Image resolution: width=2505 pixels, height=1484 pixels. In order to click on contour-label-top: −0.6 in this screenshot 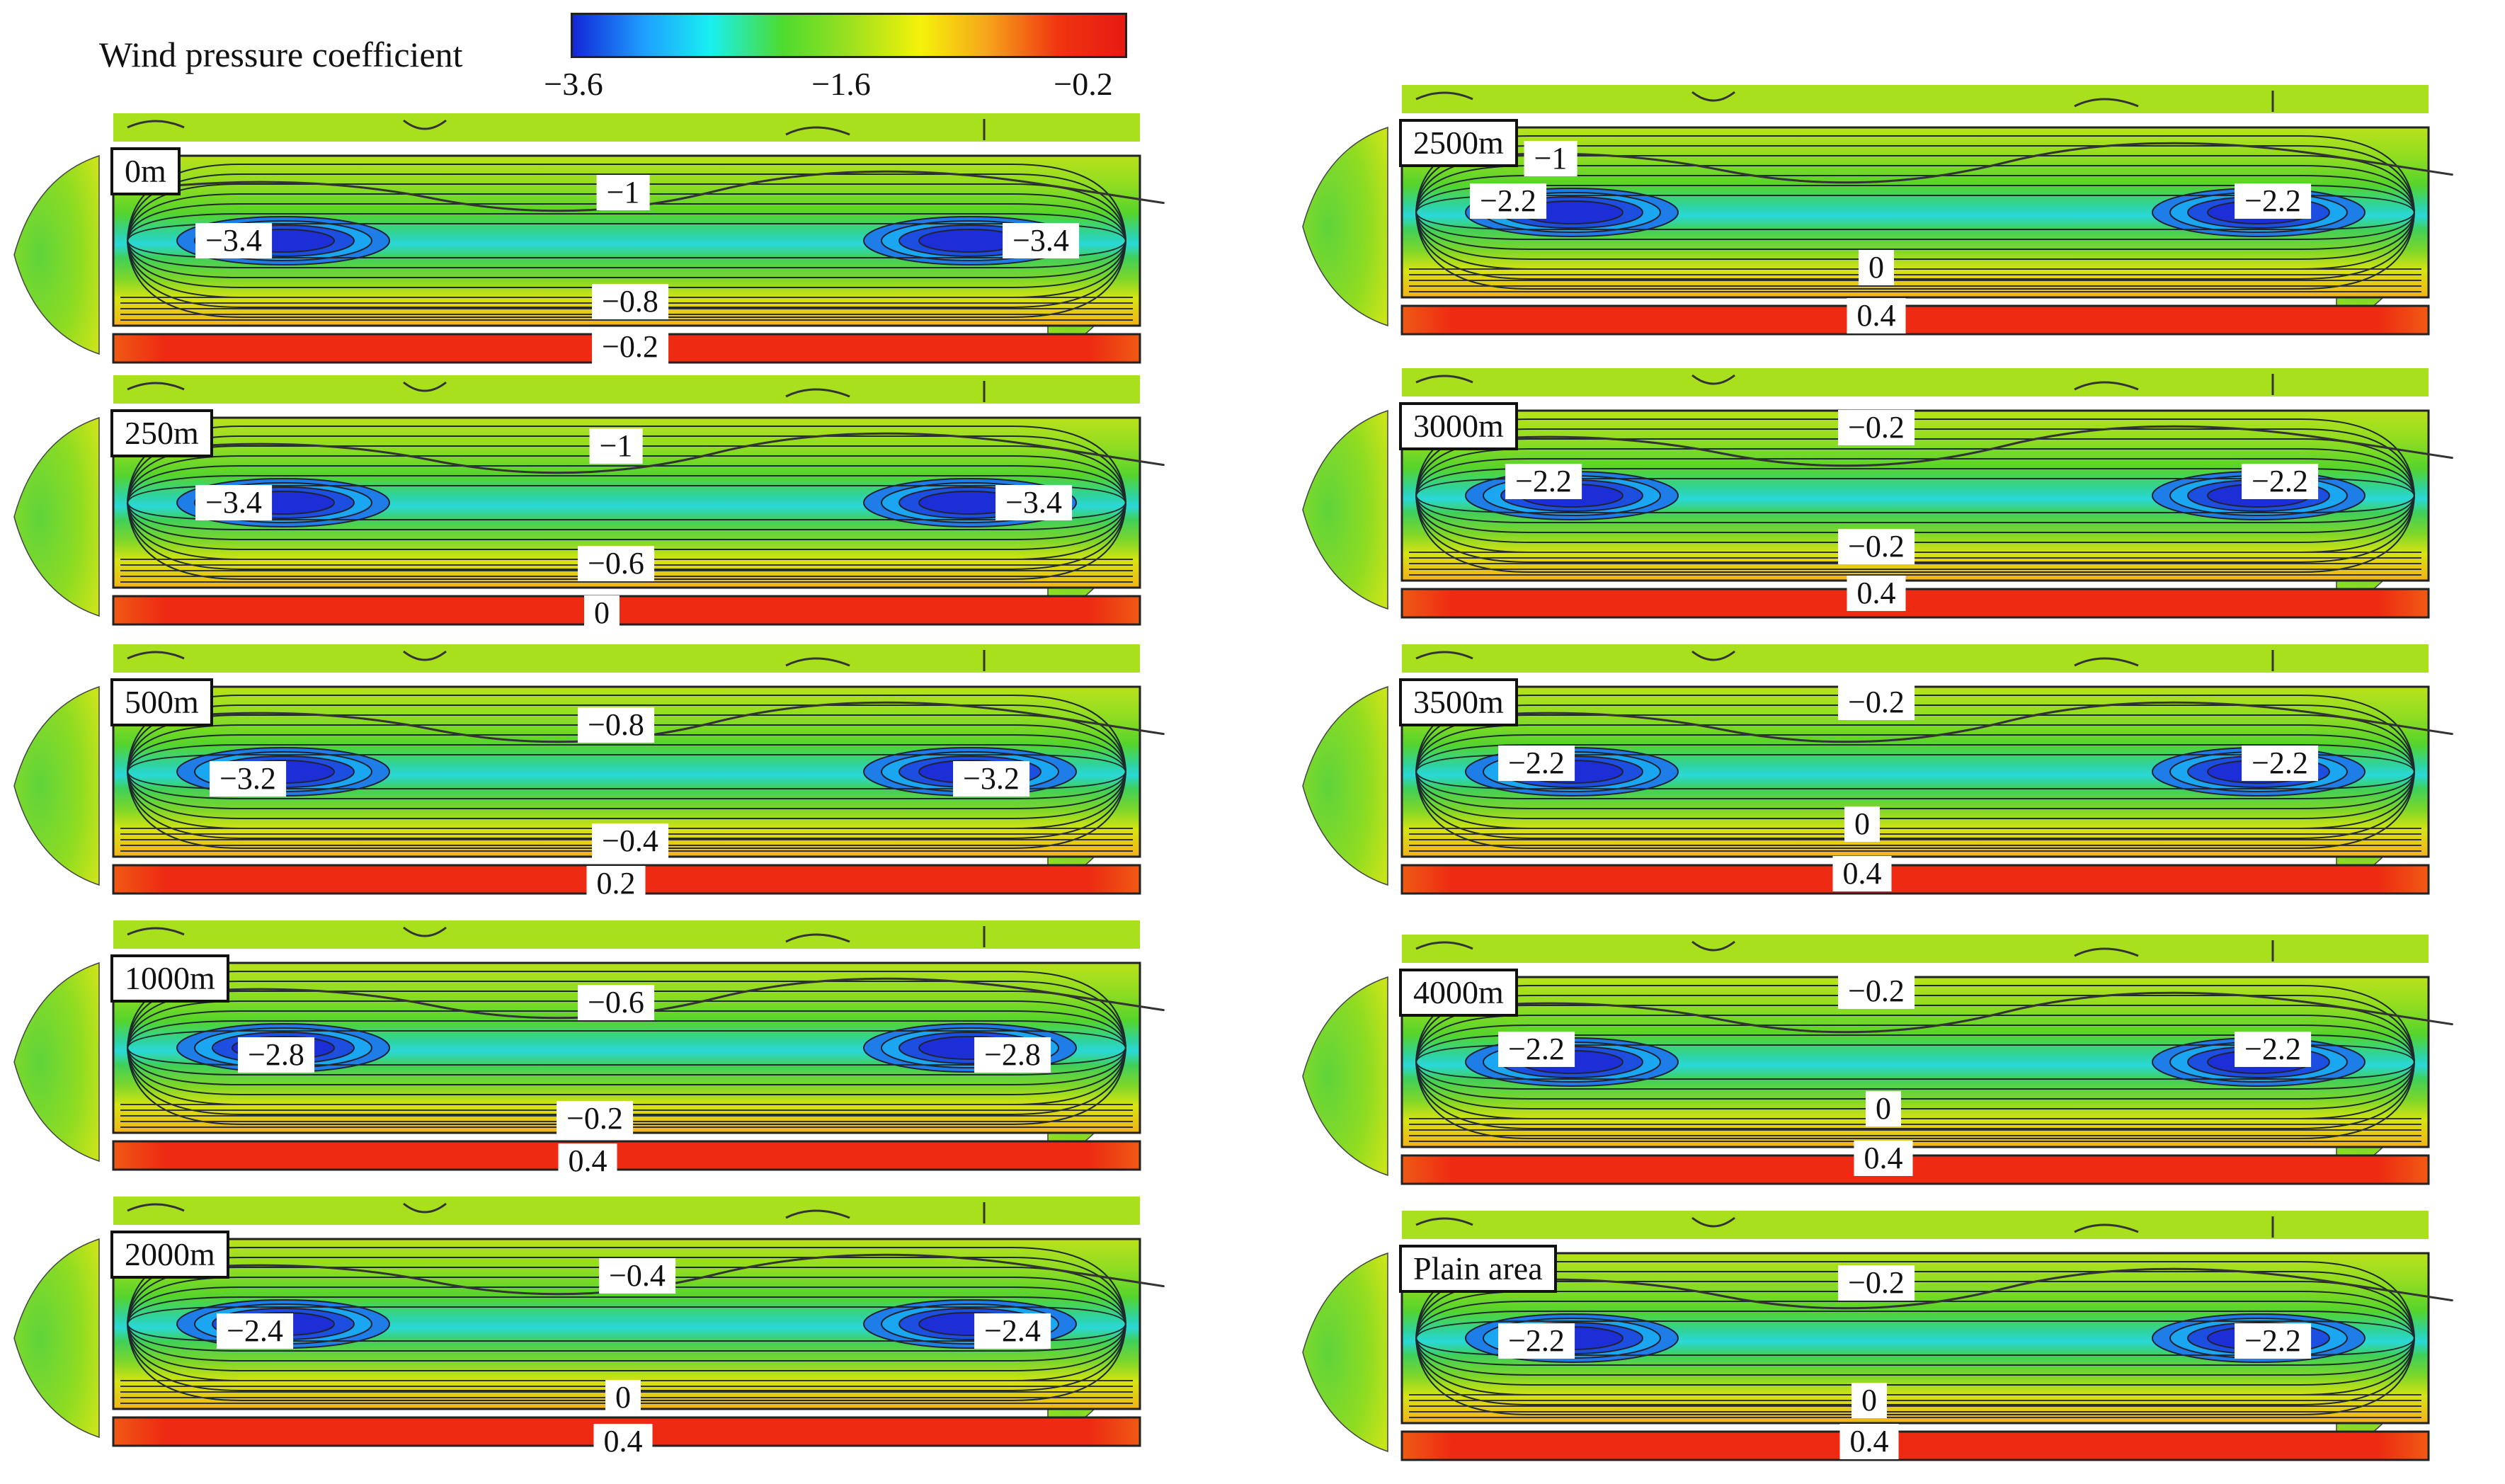, I will do `click(616, 1002)`.